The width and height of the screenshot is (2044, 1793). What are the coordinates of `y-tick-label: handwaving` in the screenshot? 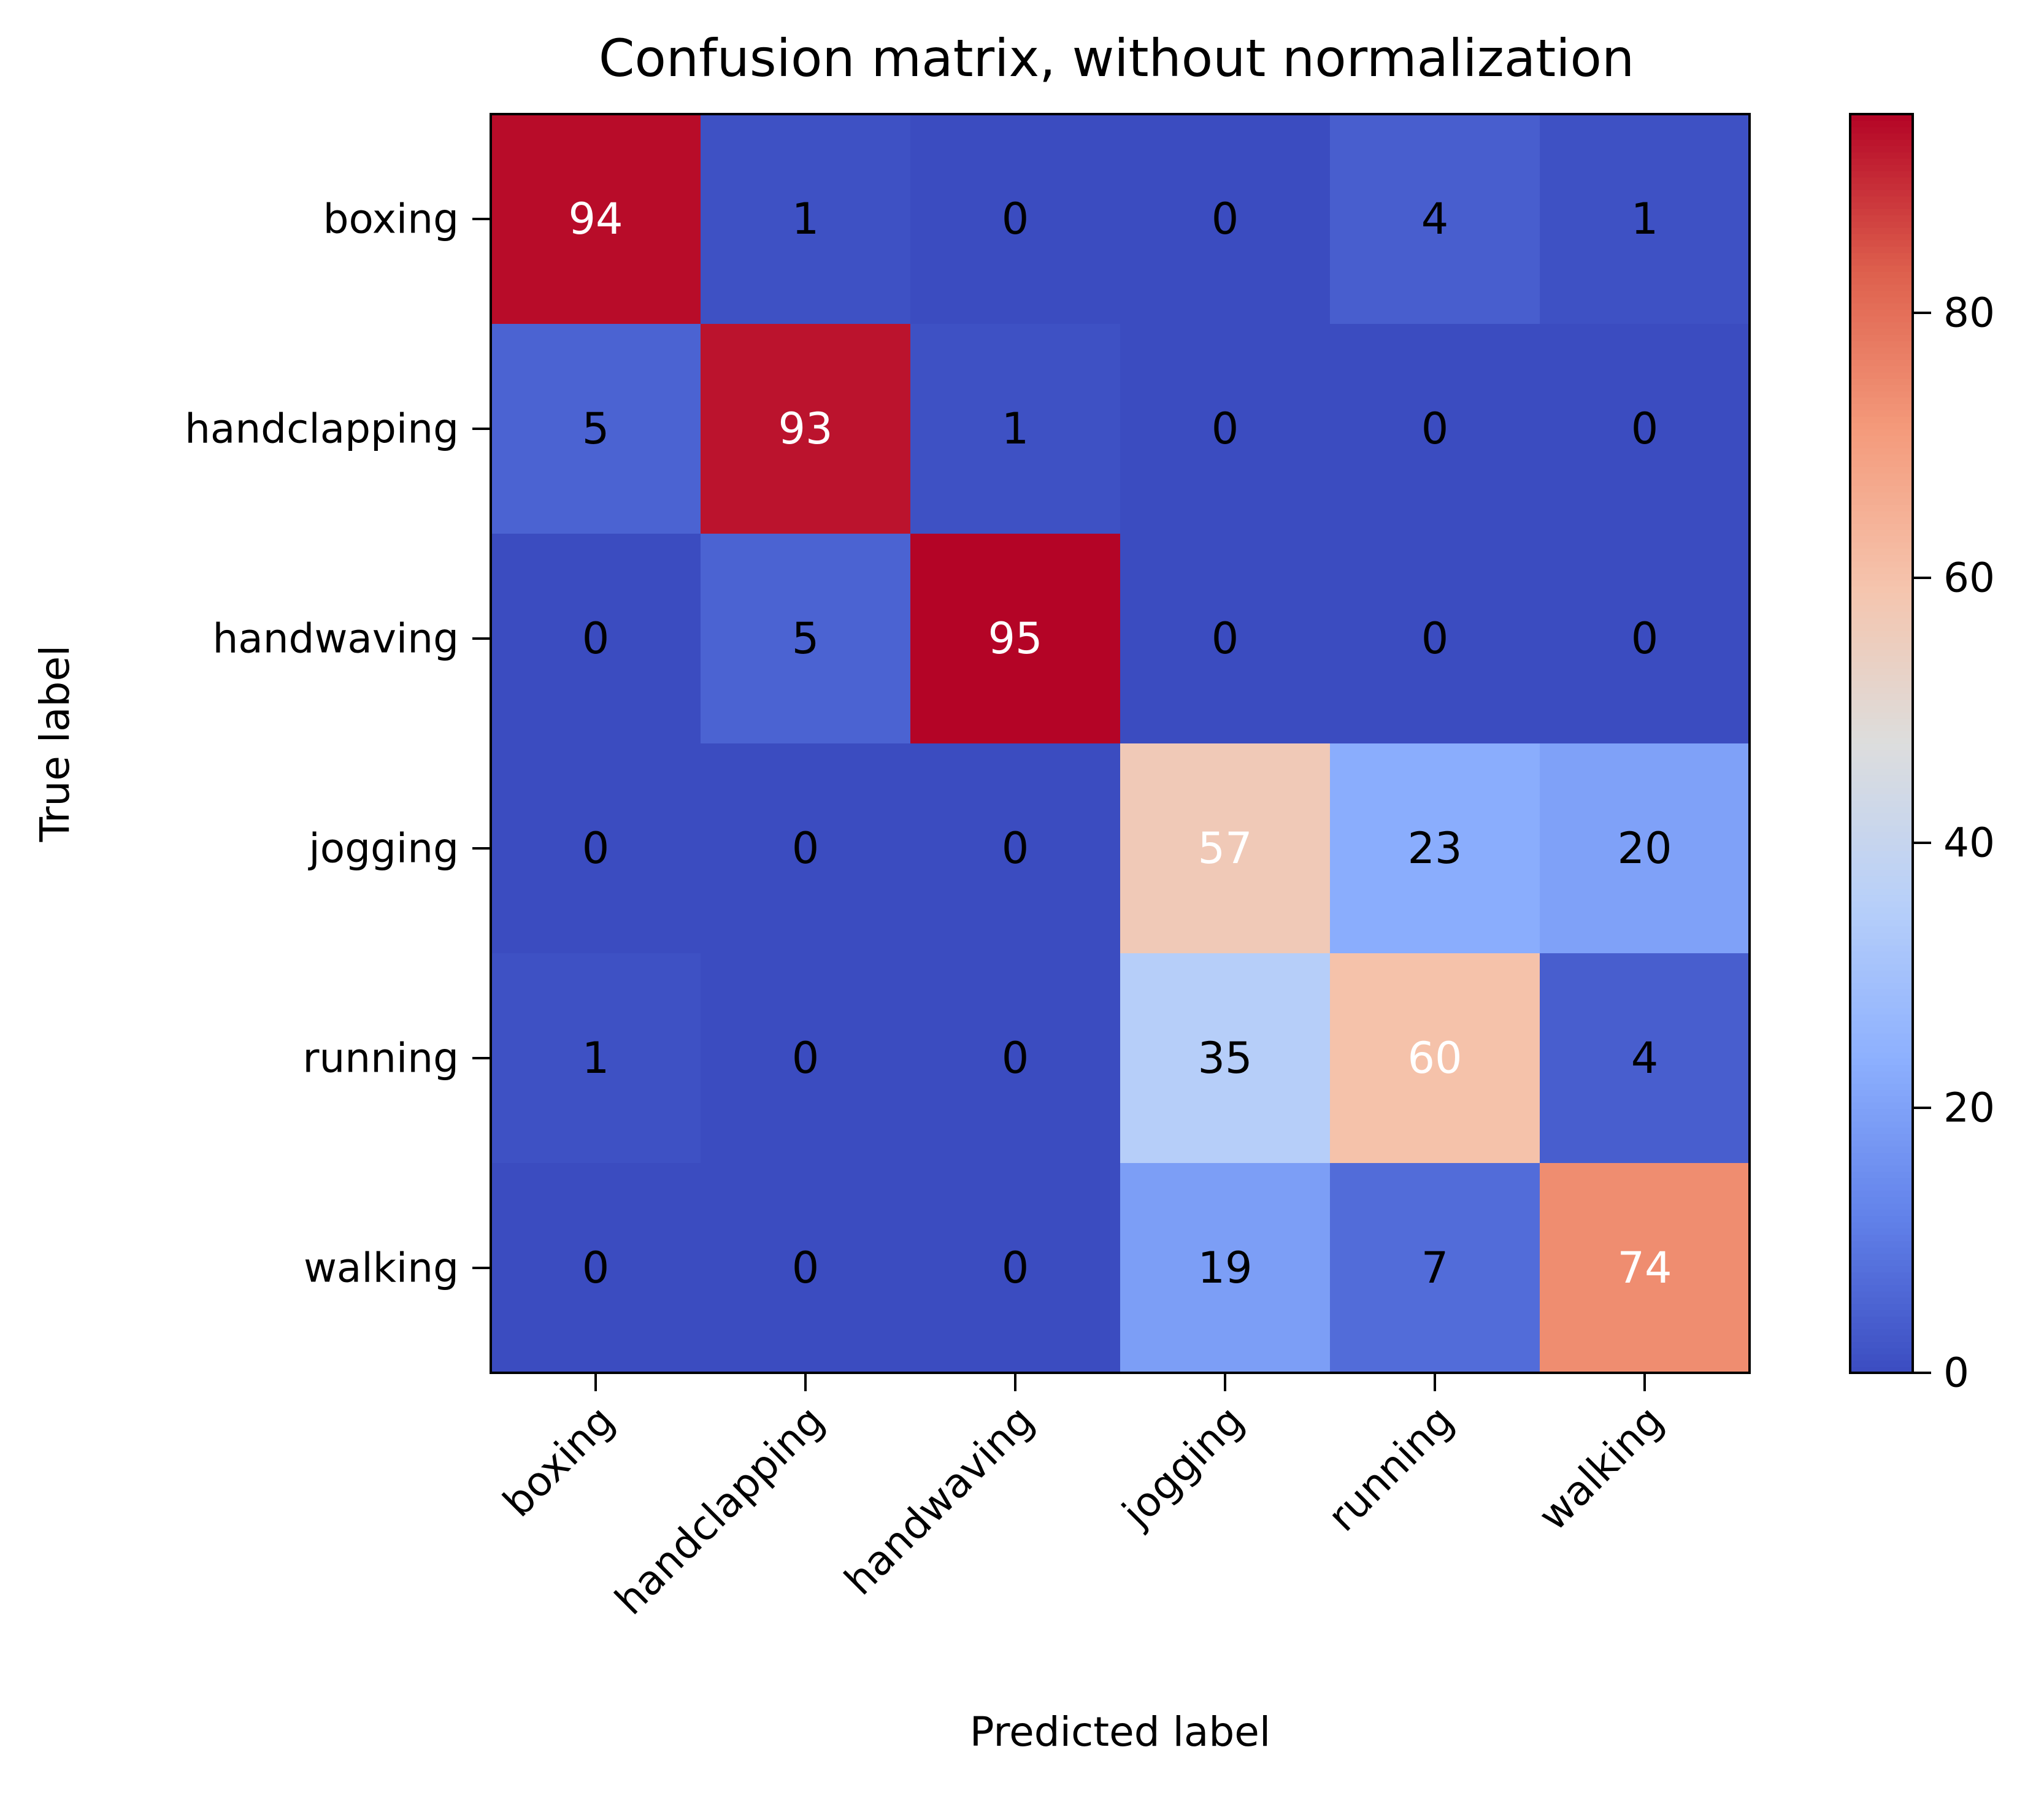 It's located at (336, 638).